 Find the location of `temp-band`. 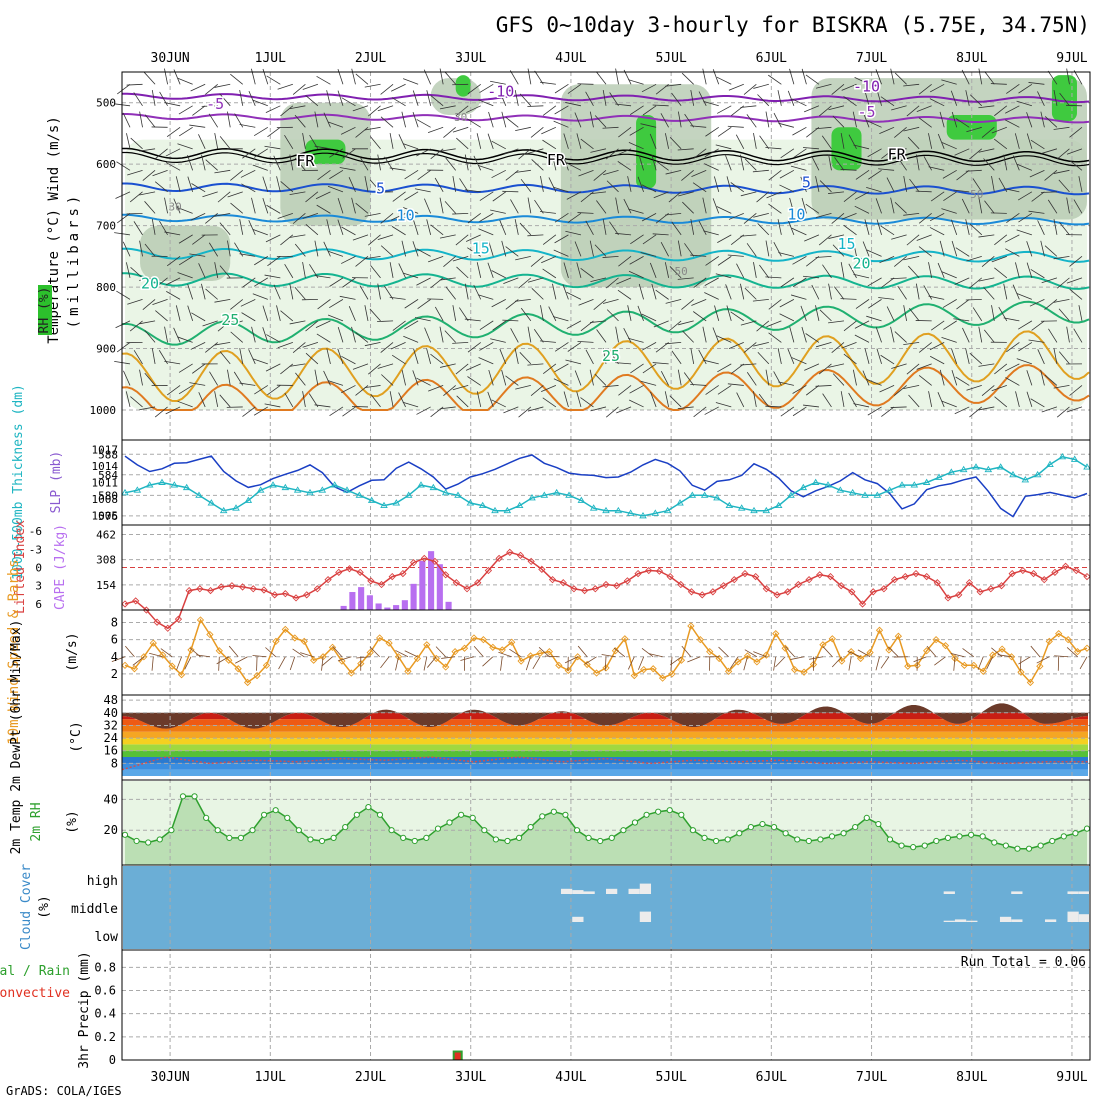

temp-band is located at coordinates (605, 754).